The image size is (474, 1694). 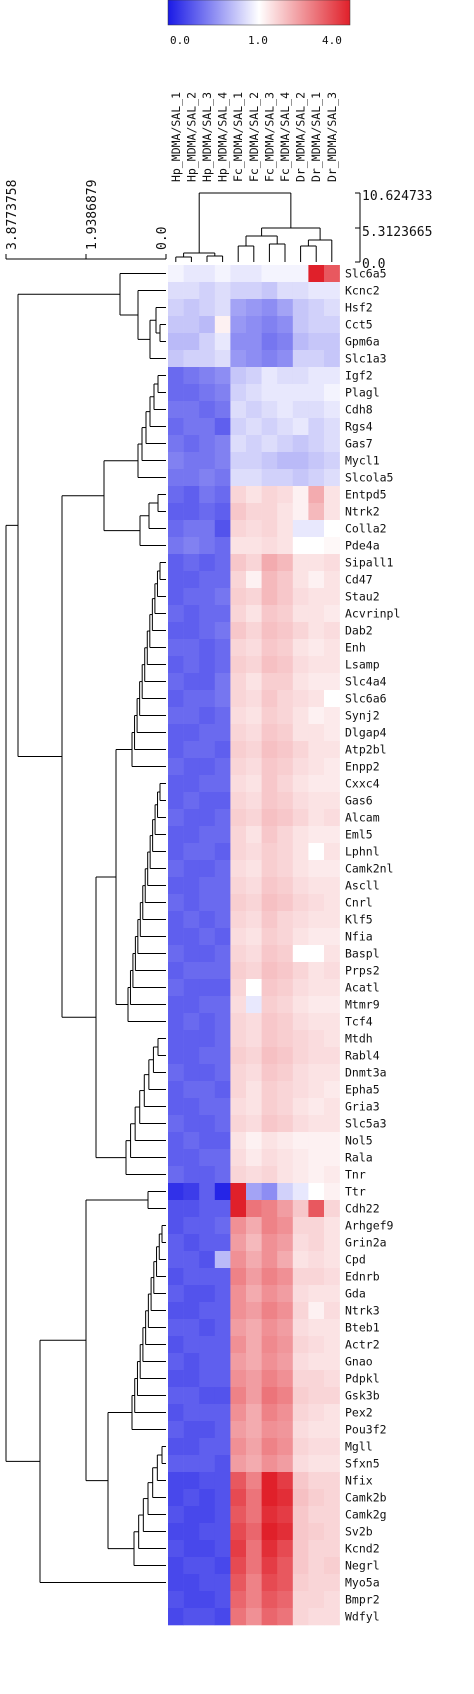 What do you see at coordinates (366, 750) in the screenshot?
I see `gene-label: Atp2bl` at bounding box center [366, 750].